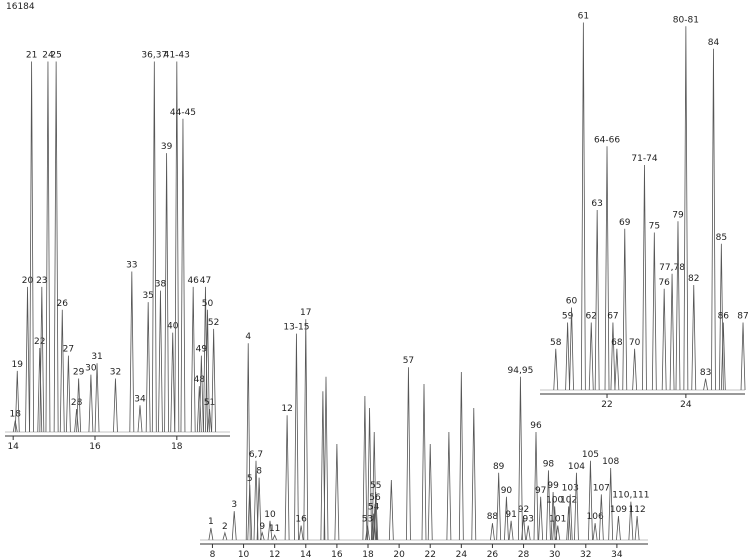  What do you see at coordinates (521, 371) in the screenshot?
I see `peak-label: 94,95` at bounding box center [521, 371].